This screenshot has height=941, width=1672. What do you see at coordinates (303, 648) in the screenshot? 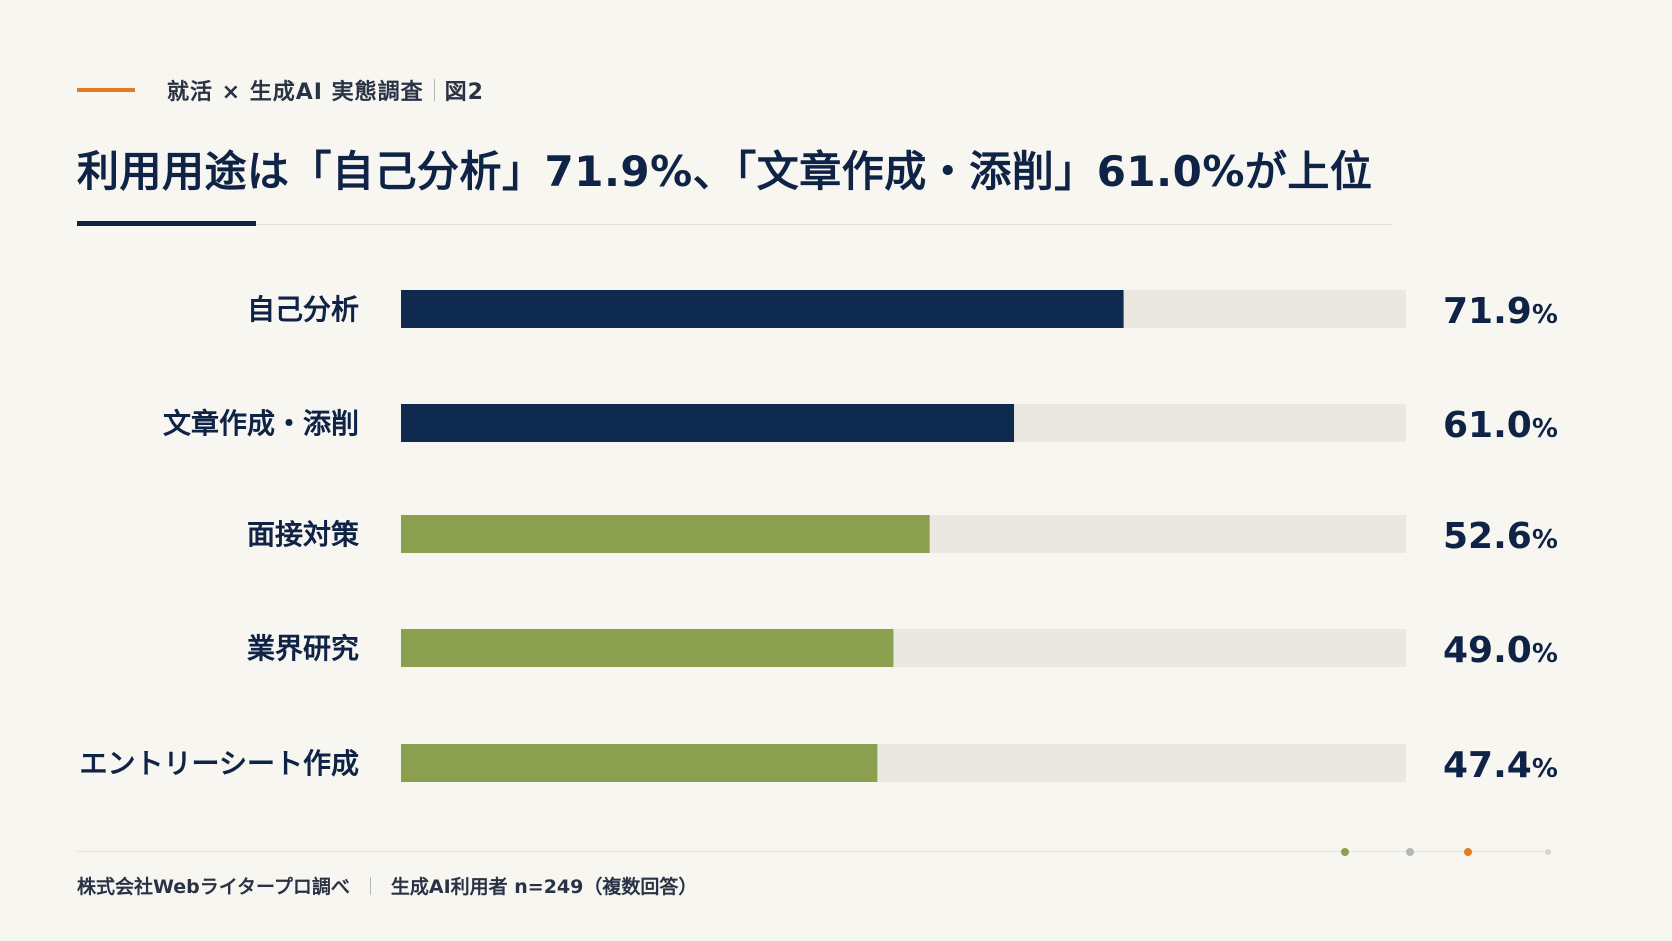
I see `category-label: 業界研究` at bounding box center [303, 648].